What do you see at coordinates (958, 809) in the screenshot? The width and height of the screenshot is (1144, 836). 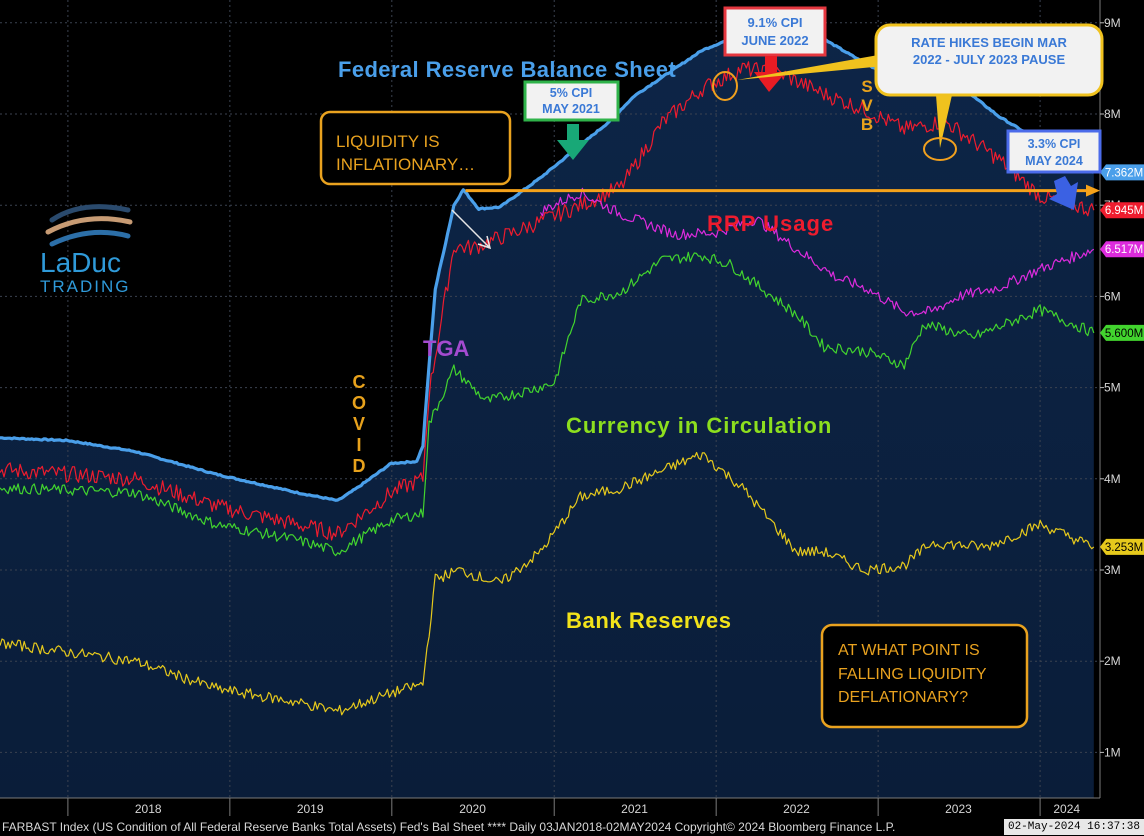 I see `x-tick-label: 2023` at bounding box center [958, 809].